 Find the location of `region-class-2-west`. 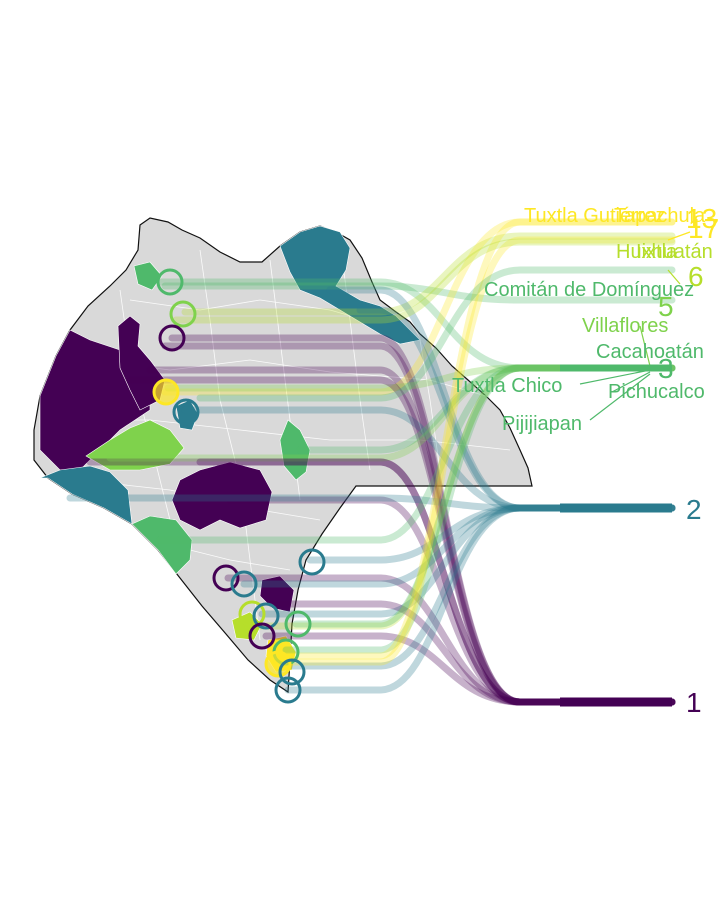

region-class-2-west is located at coordinates (86, 495).